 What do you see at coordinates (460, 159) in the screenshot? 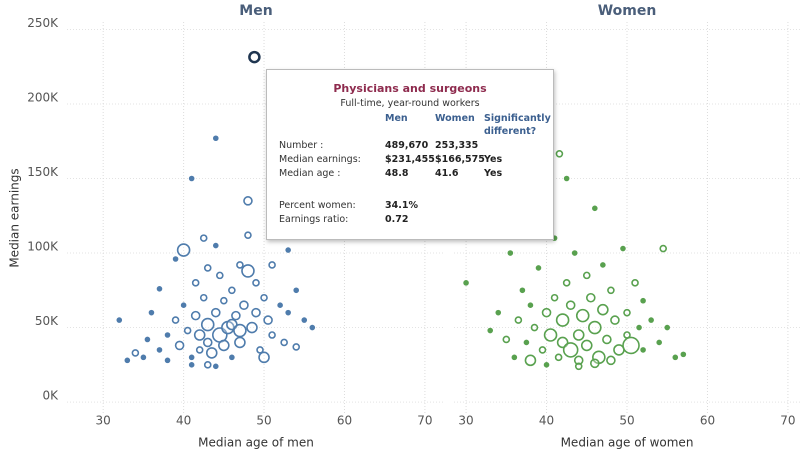
I see `tooltip-value: $166,575` at bounding box center [460, 159].